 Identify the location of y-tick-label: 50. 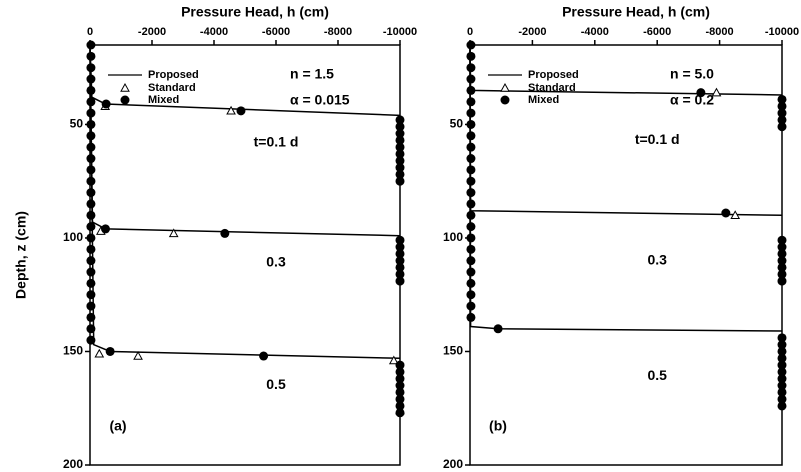
(77, 124).